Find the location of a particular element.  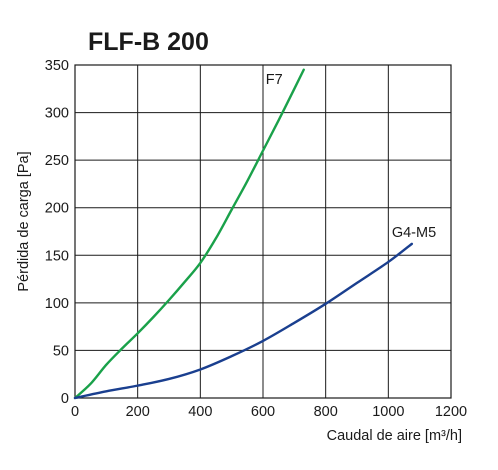

x-tick-label: 1000 is located at coordinates (388, 412).